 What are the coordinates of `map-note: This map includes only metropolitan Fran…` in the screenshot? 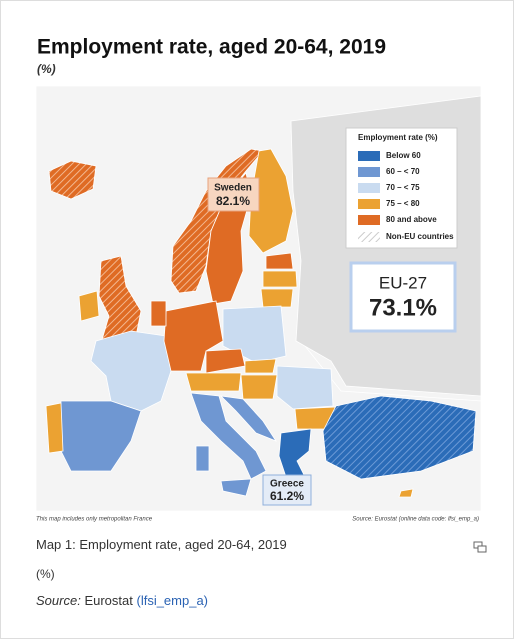 It's located at (94, 520).